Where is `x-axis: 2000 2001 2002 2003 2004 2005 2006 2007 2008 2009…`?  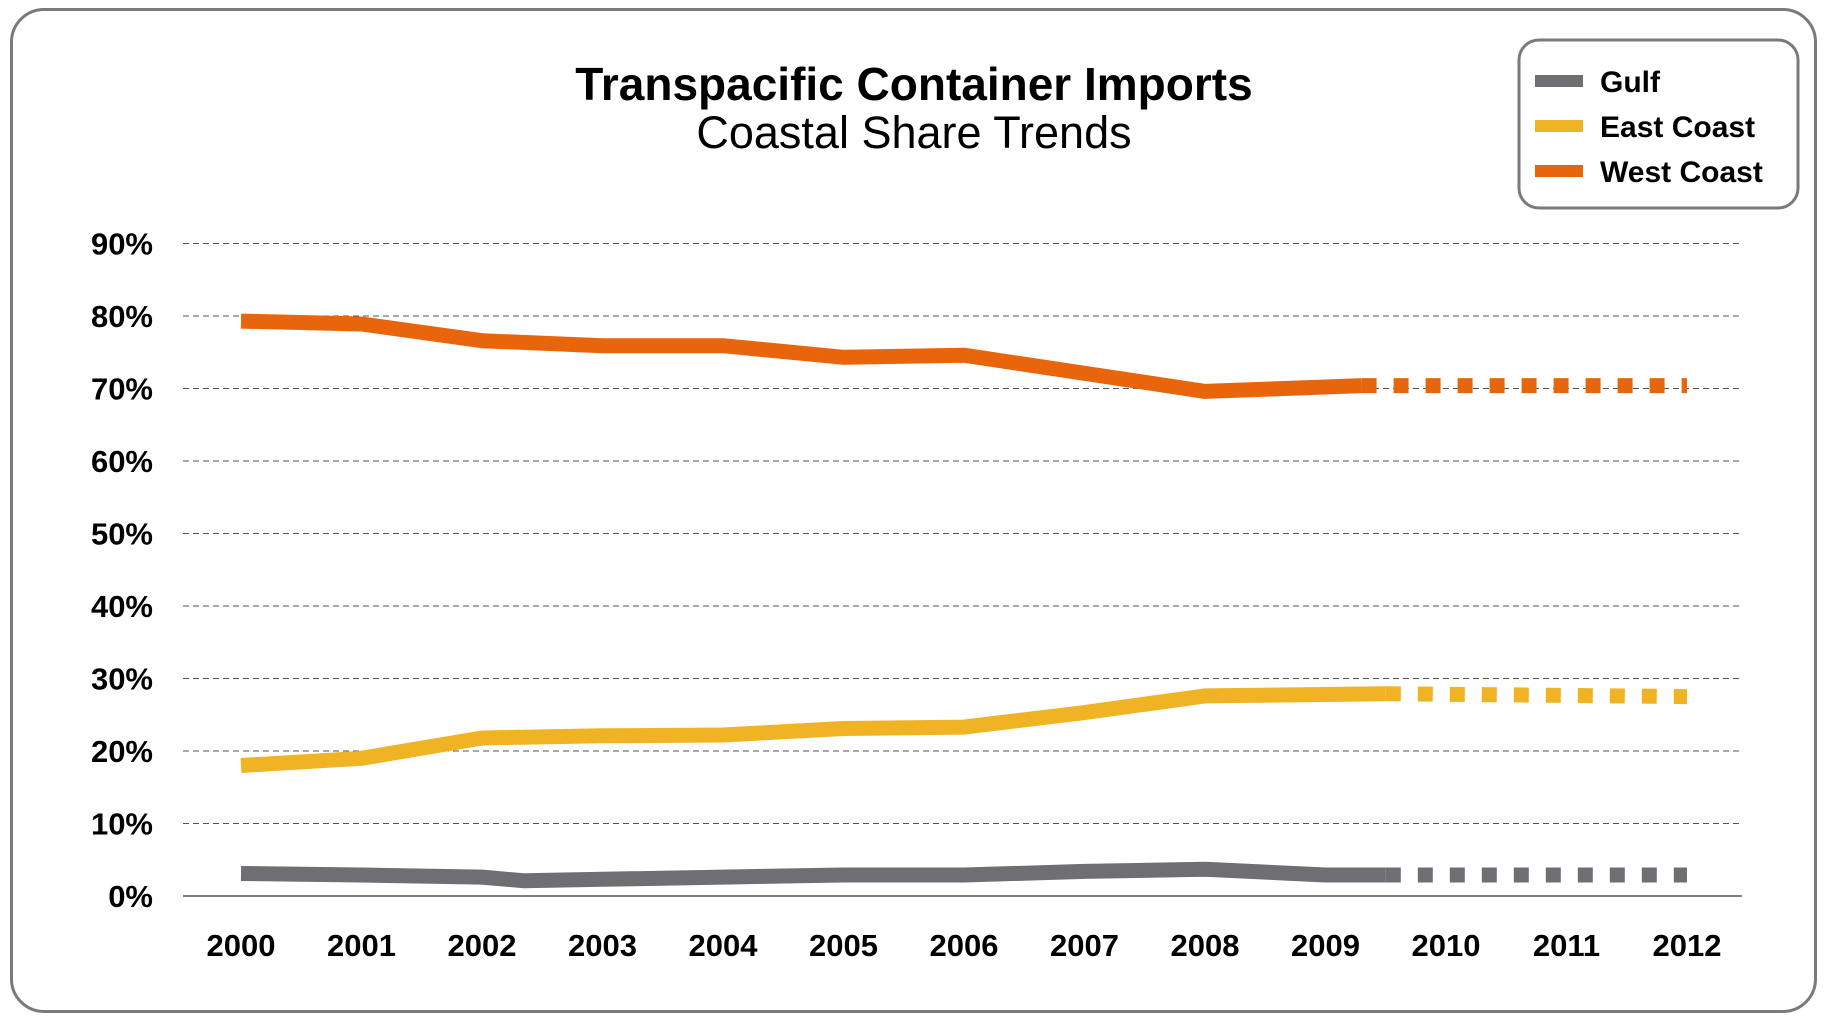
x-axis: 2000 2001 2002 2003 2004 2005 2006 2007 2008 2009… is located at coordinates (964, 945).